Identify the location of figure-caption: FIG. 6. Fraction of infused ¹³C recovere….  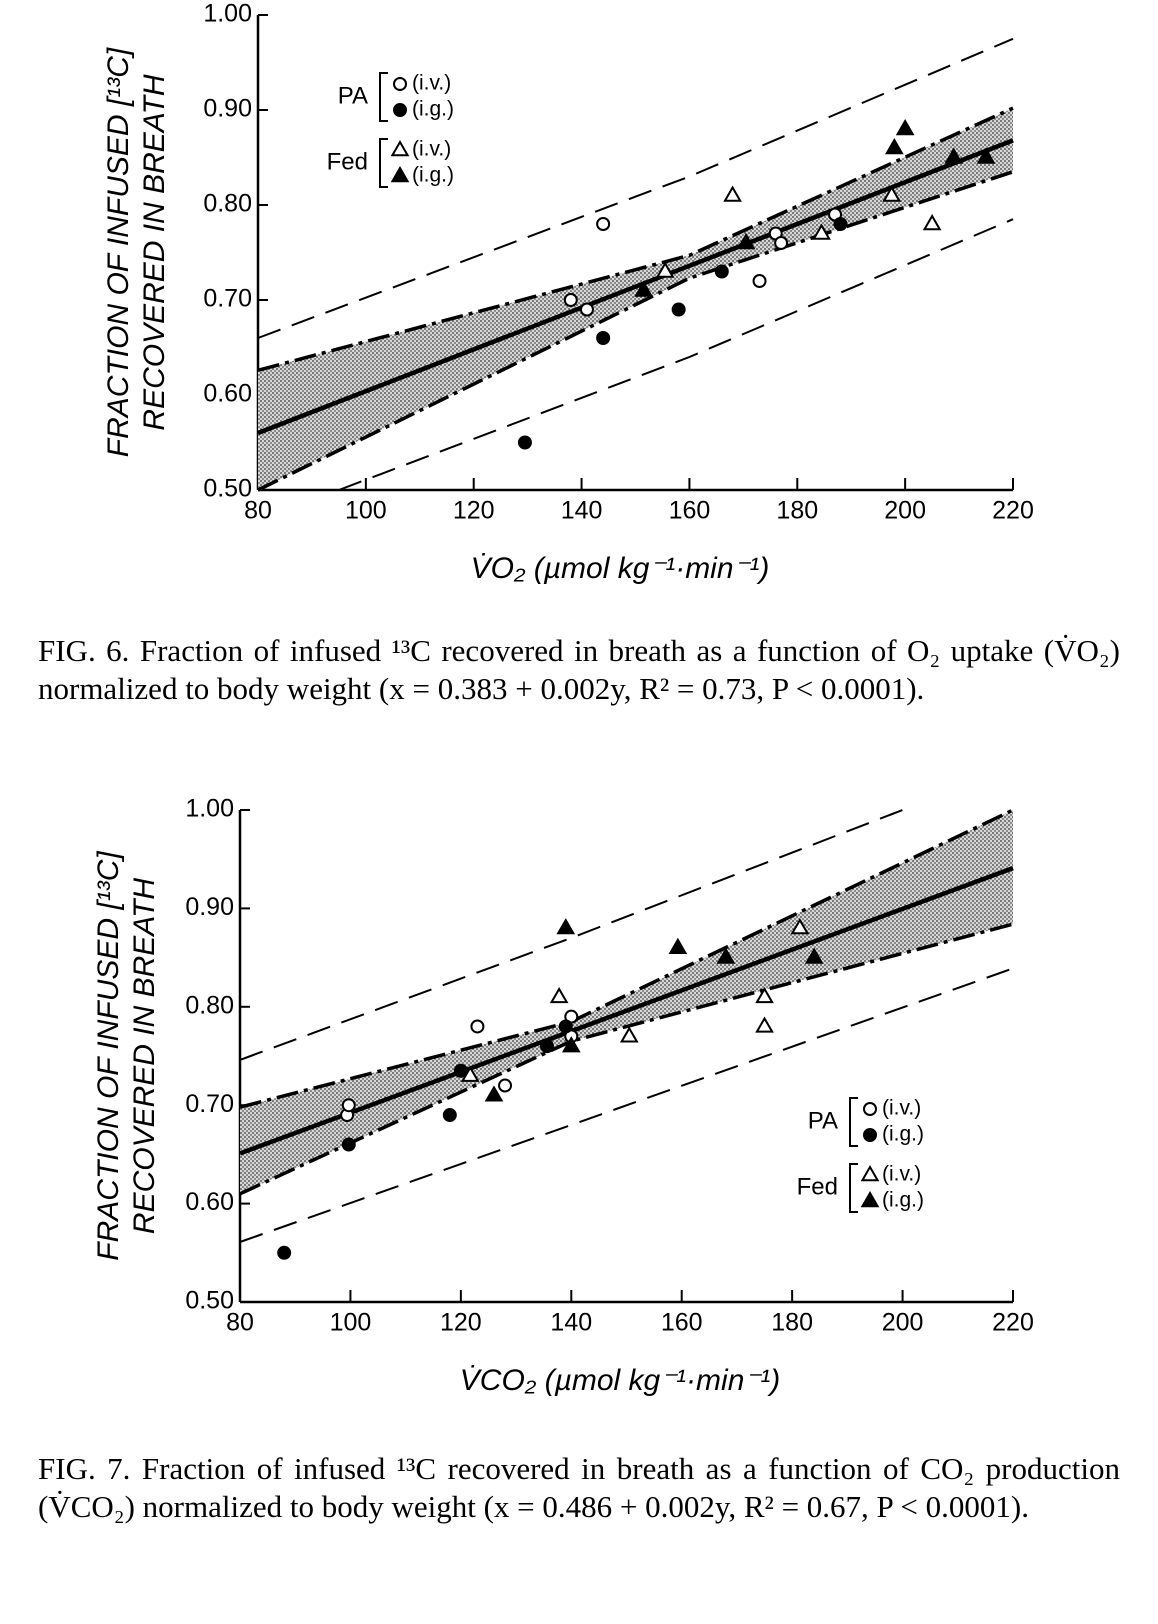
(579, 669).